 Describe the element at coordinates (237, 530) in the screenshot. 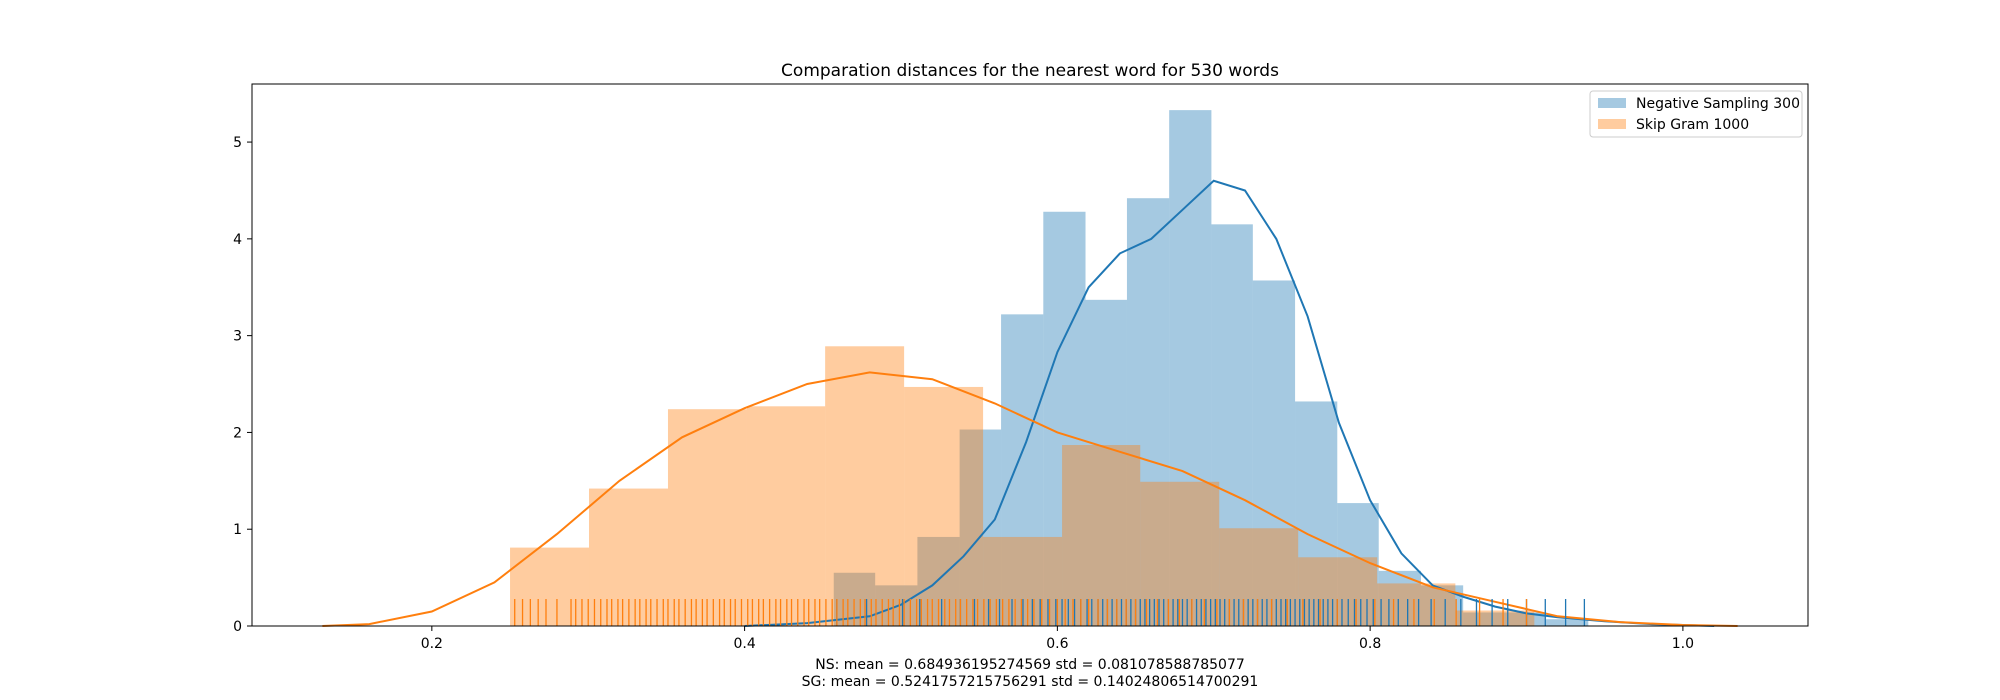

I see `y-tick-label: 1` at that location.